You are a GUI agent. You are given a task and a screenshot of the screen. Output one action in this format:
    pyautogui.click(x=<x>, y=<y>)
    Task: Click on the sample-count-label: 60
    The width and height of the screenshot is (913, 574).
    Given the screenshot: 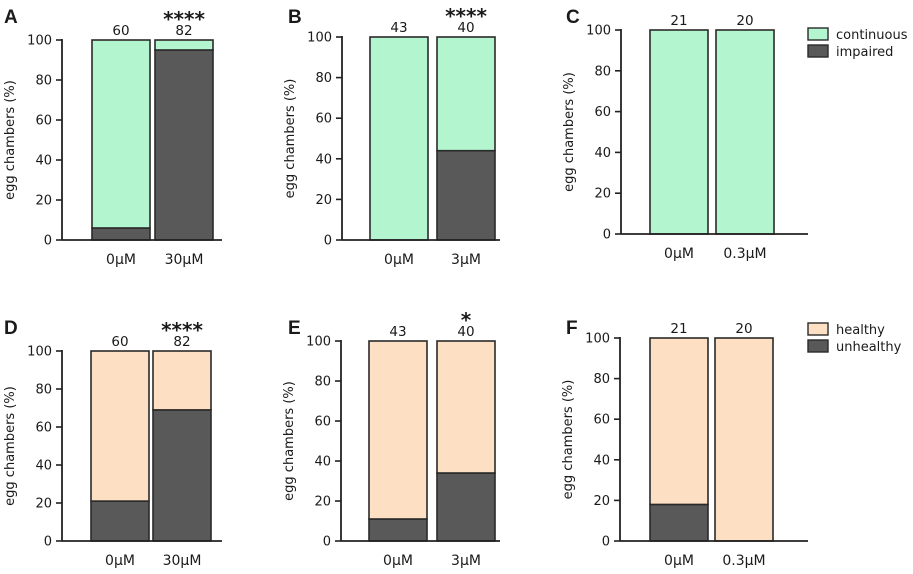 What is the action you would take?
    pyautogui.click(x=119, y=342)
    